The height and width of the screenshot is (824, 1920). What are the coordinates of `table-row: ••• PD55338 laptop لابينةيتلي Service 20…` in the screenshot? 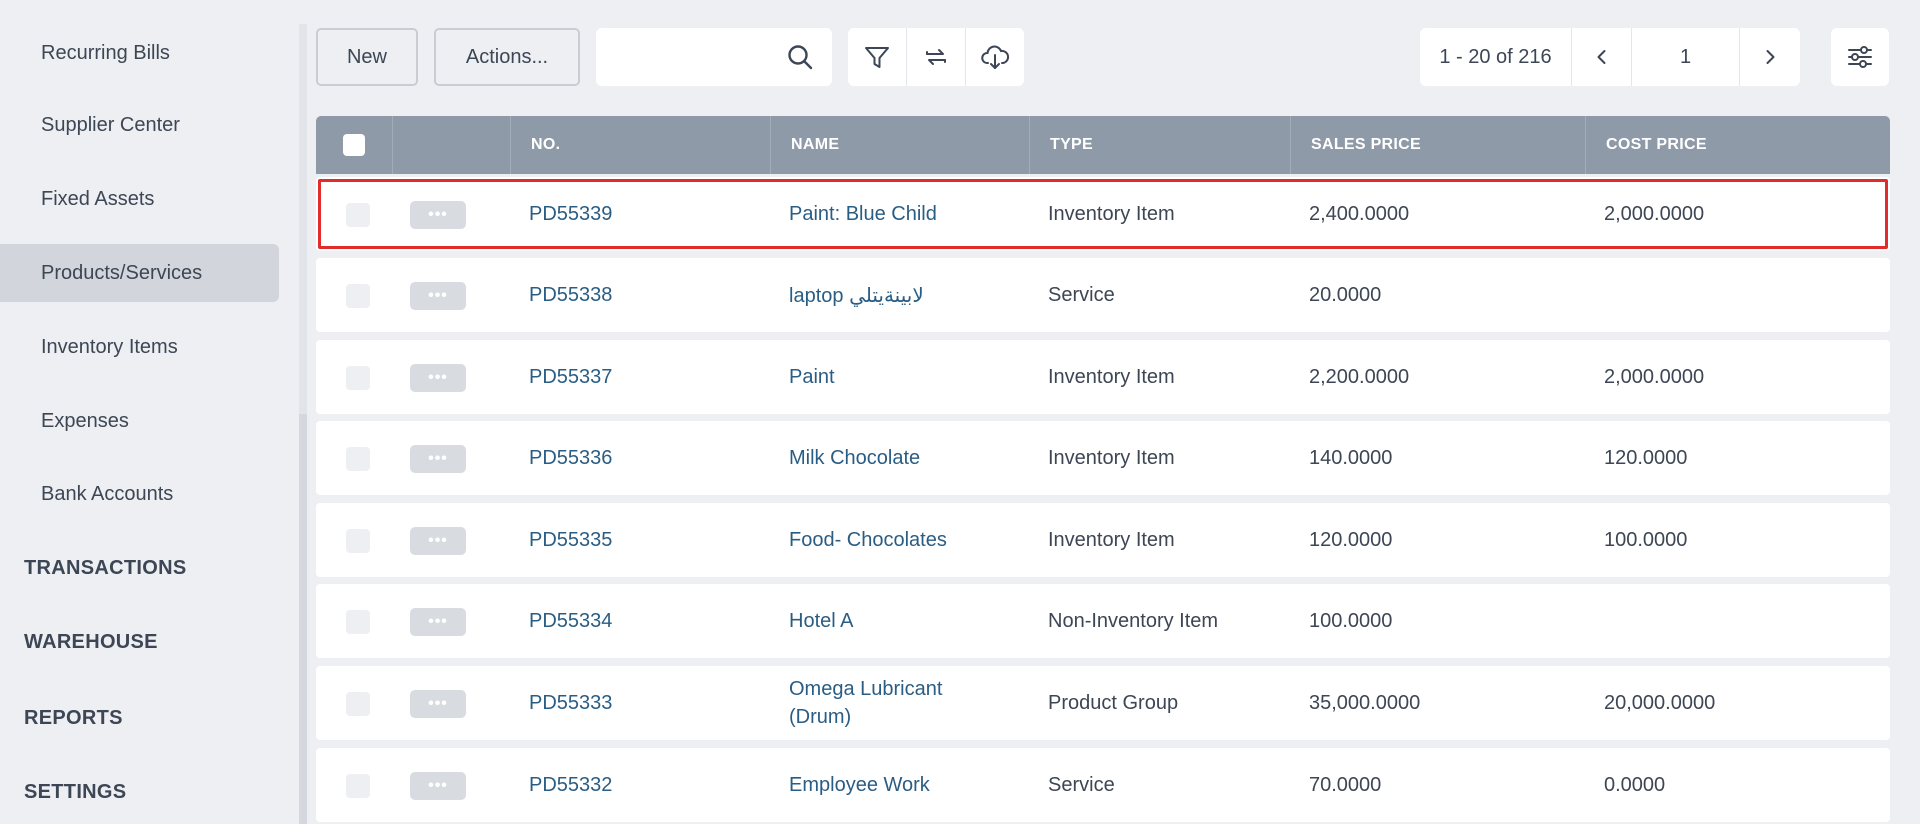 It's located at (1103, 295).